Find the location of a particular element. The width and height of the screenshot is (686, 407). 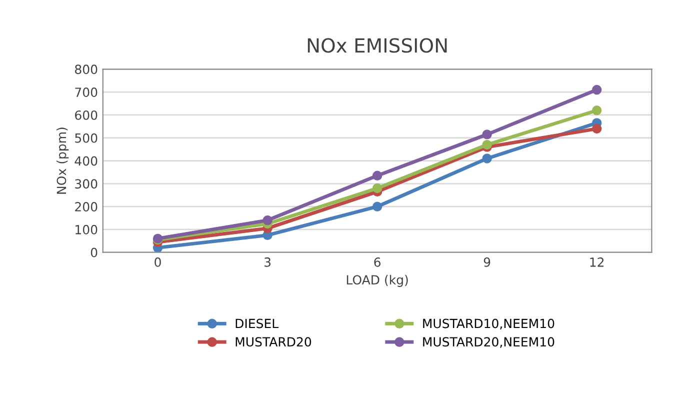

x-axis-title: LOAD (kg) is located at coordinates (377, 280).